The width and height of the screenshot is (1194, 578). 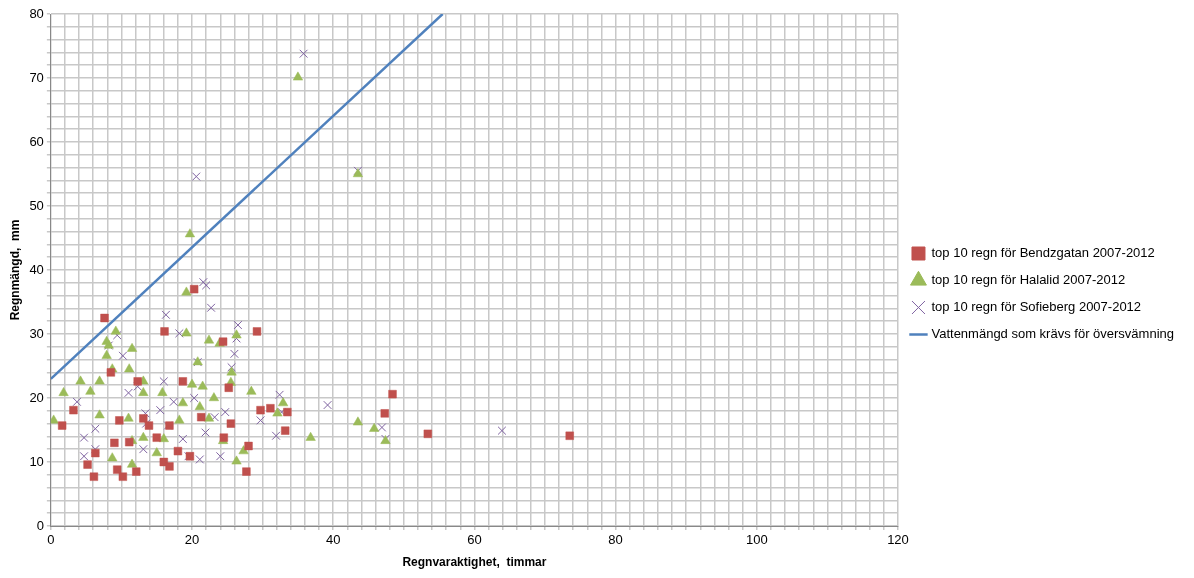 What do you see at coordinates (1043, 253) in the screenshot?
I see `legend-label: top 10 regn för Bendzgatan 2007-2012` at bounding box center [1043, 253].